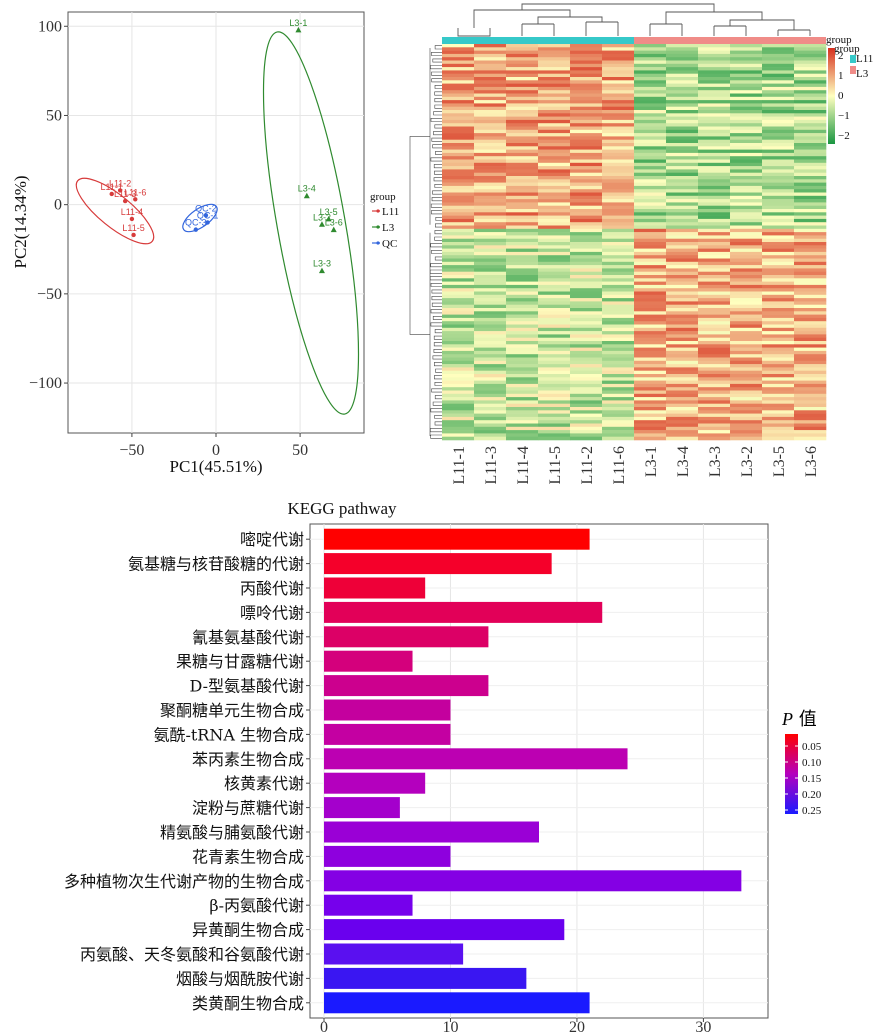 The image size is (876, 1032). What do you see at coordinates (49, 294) in the screenshot?
I see `pca-y-tick-label: −50` at bounding box center [49, 294].